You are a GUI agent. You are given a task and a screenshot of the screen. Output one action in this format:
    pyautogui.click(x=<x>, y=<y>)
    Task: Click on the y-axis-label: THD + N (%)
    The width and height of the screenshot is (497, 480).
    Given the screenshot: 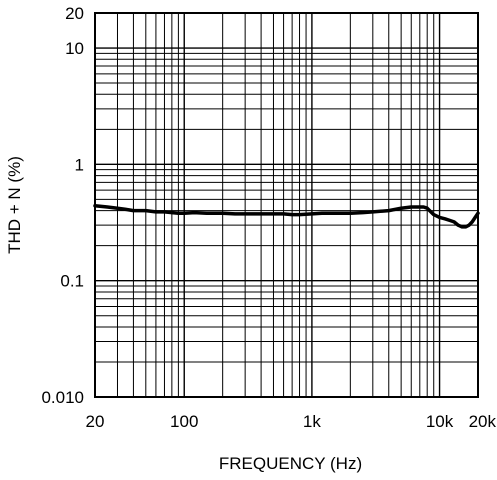 What is the action you would take?
    pyautogui.click(x=14, y=205)
    